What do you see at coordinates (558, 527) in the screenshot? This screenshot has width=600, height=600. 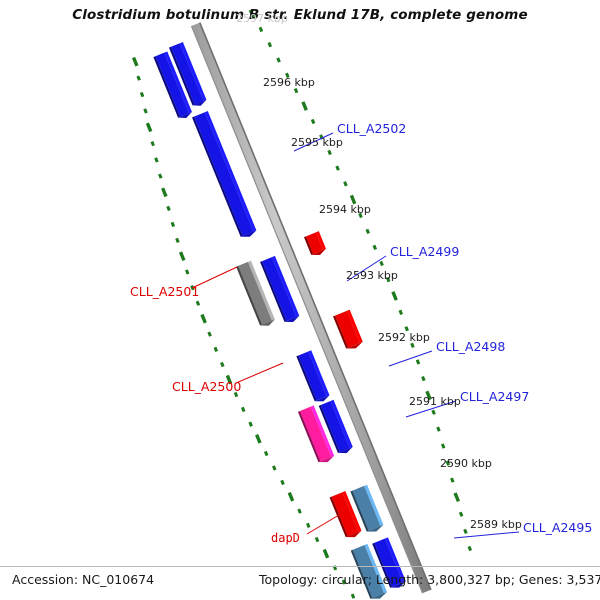 I see `gene-label-cll_a2495: CLL_A2495` at bounding box center [558, 527].